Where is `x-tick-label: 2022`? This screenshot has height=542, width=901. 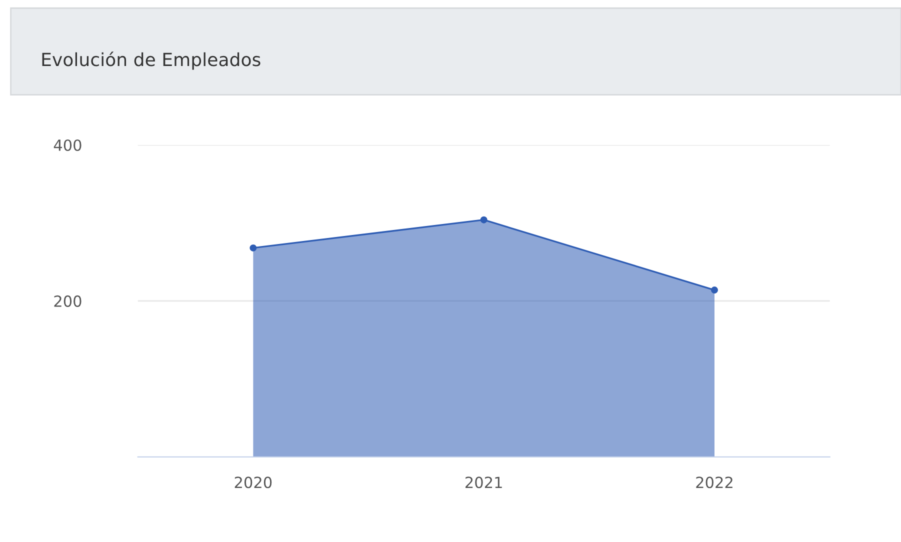
x-tick-label: 2022 is located at coordinates (714, 482).